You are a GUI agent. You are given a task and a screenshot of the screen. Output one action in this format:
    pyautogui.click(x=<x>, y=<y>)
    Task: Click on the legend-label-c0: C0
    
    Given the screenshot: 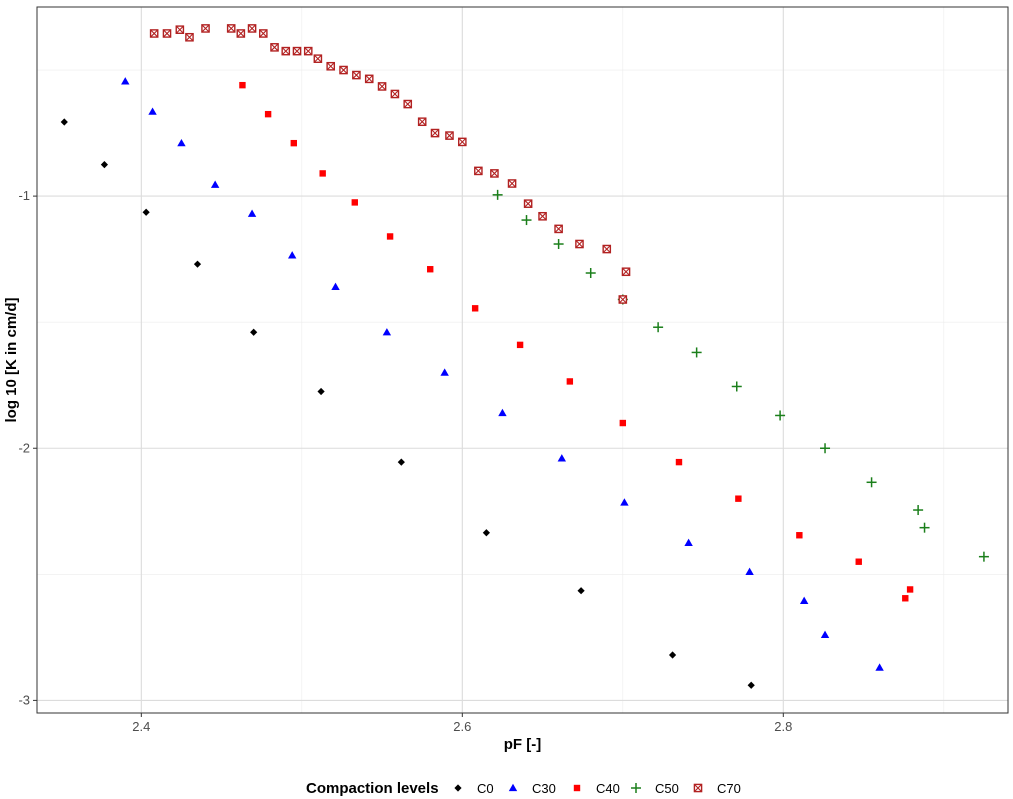 What is the action you would take?
    pyautogui.click(x=485, y=788)
    